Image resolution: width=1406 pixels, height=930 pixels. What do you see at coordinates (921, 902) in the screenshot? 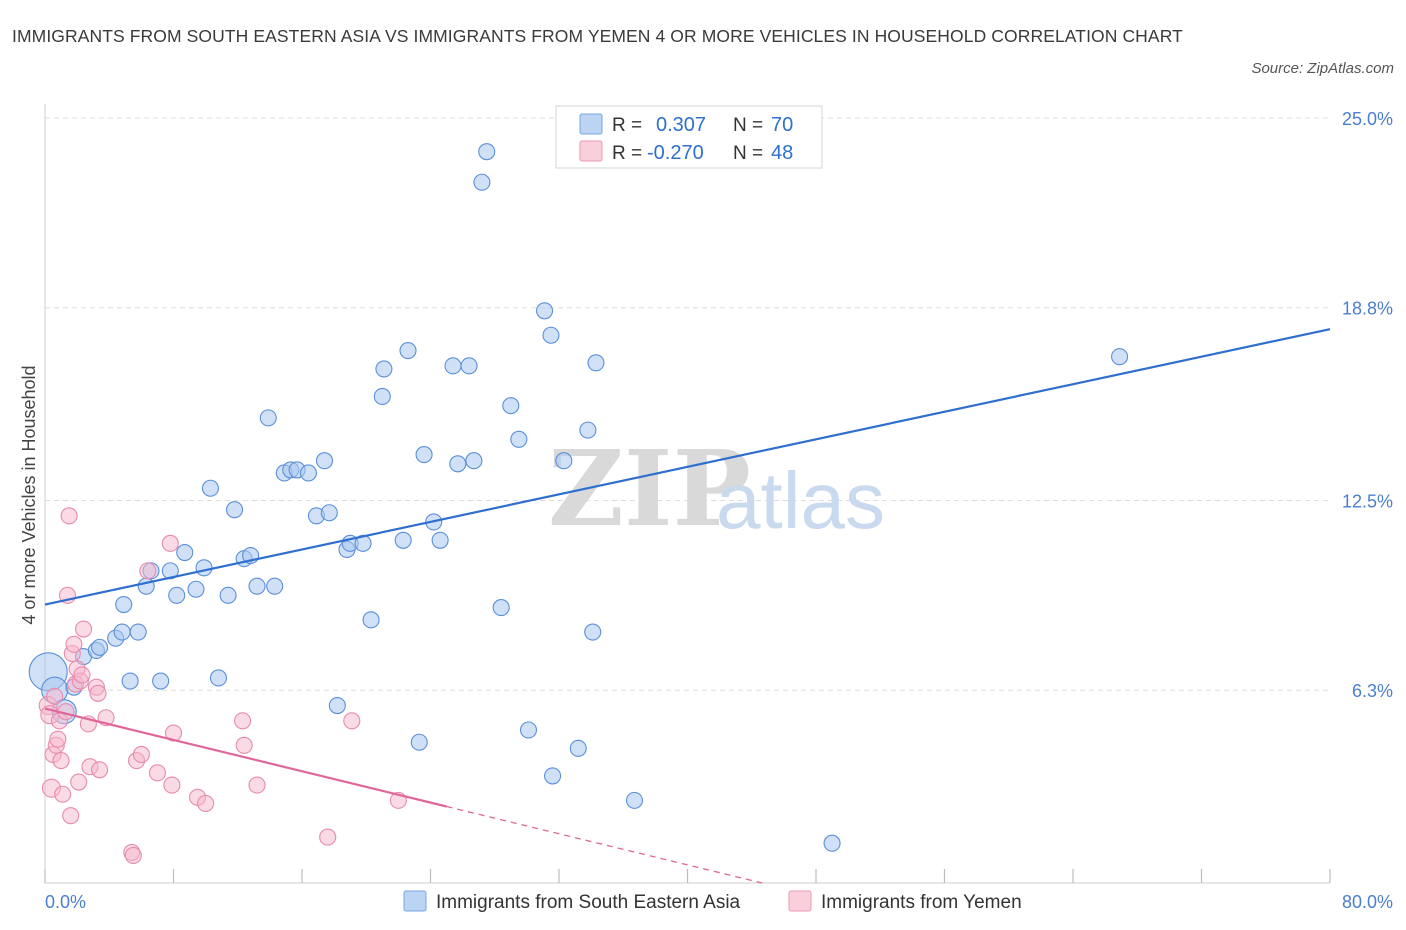
I see `series-legend-label-pink: Immigrants from Yemen` at bounding box center [921, 902].